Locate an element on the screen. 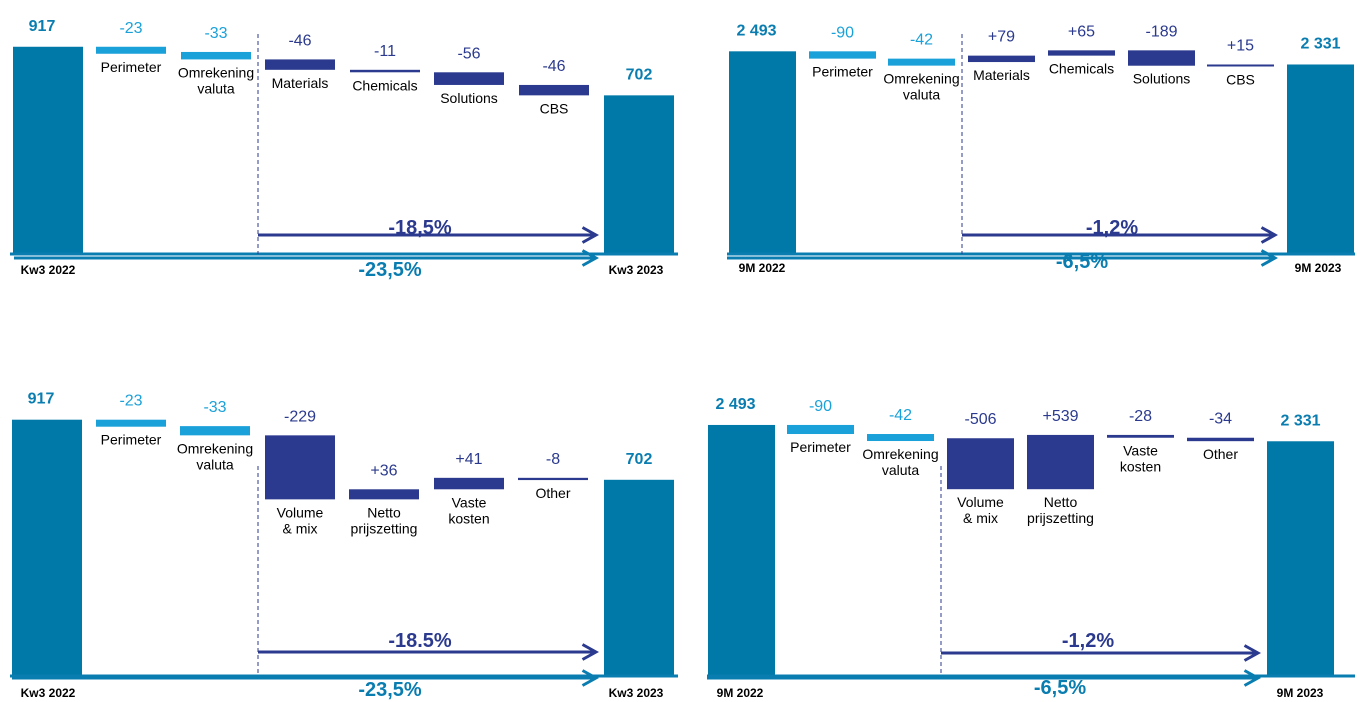 Image resolution: width=1361 pixels, height=702 pixels. step-category-label: CBS is located at coordinates (1240, 79).